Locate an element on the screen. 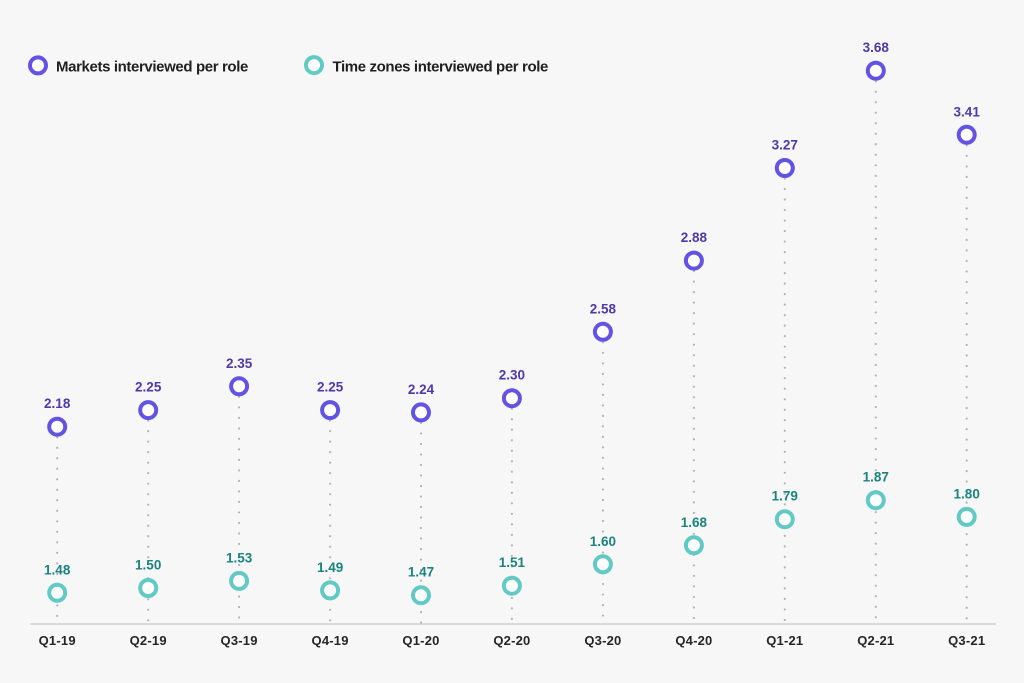 This screenshot has width=1024, height=683. svg-text: Markets interviewed per role is located at coordinates (152, 67).